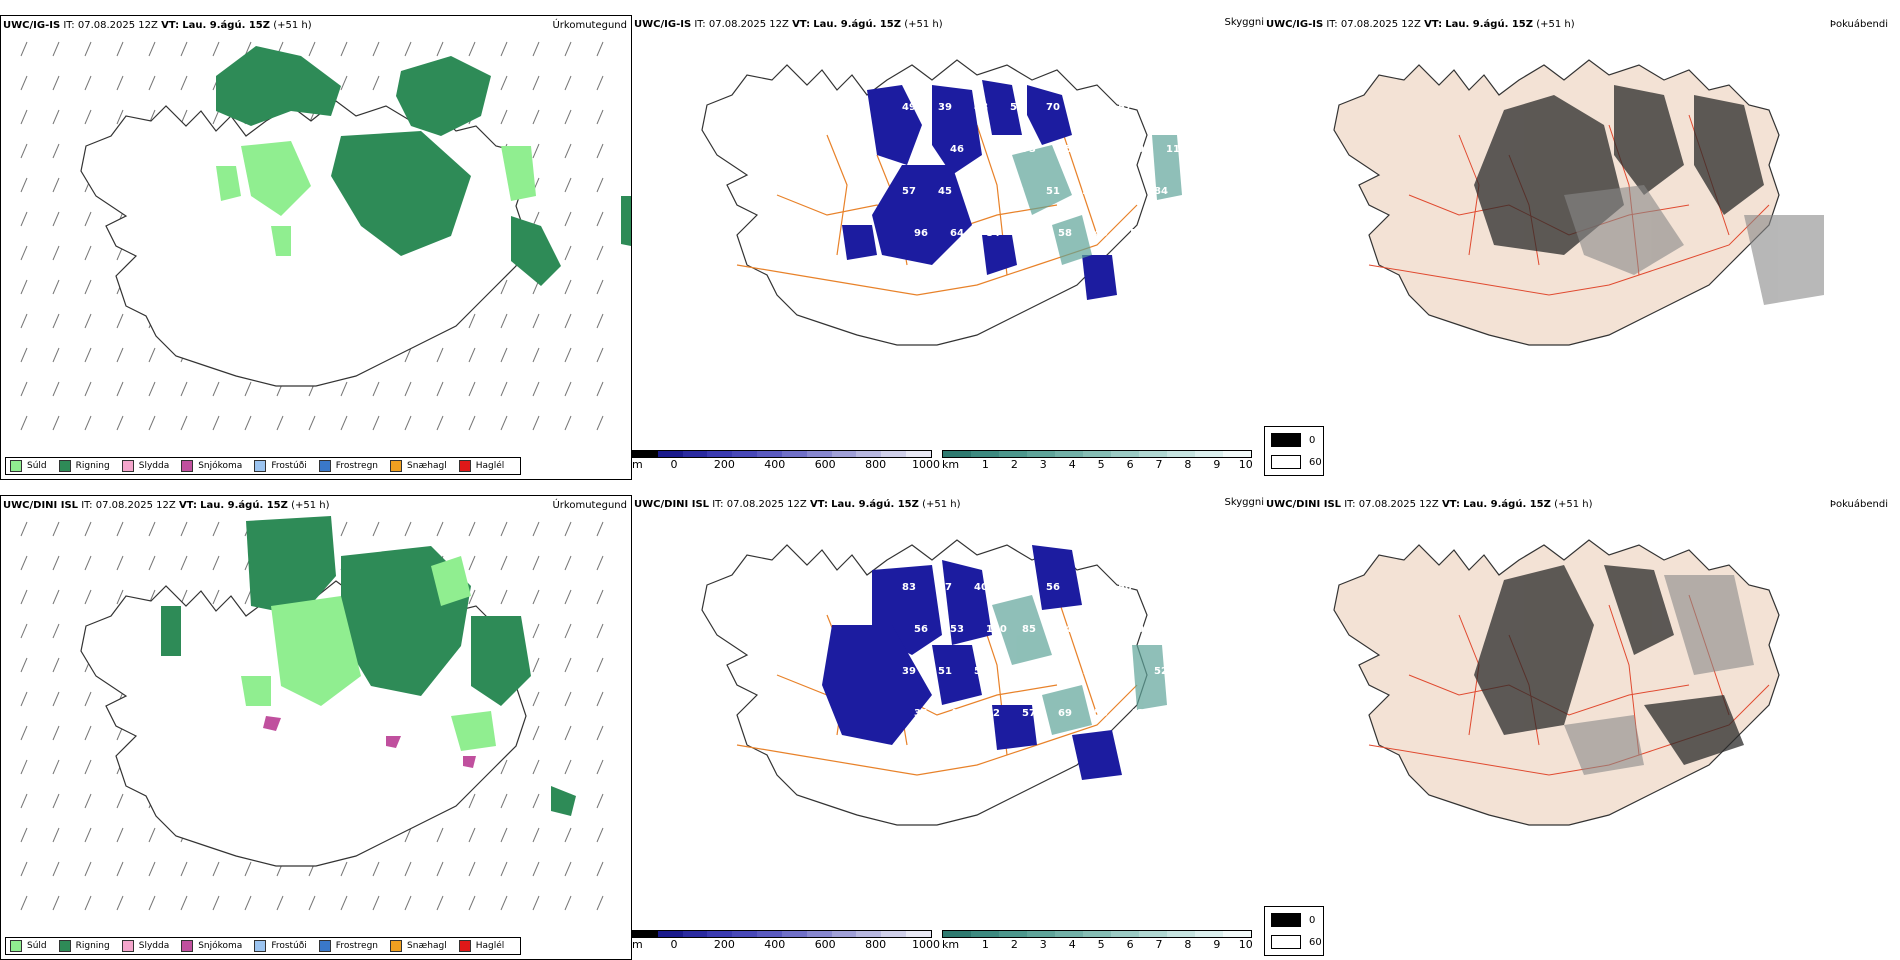 Image resolution: width=1900 pixels, height=960 pixels. I want to click on model-name: UWC/DINI ISL, so click(41, 505).